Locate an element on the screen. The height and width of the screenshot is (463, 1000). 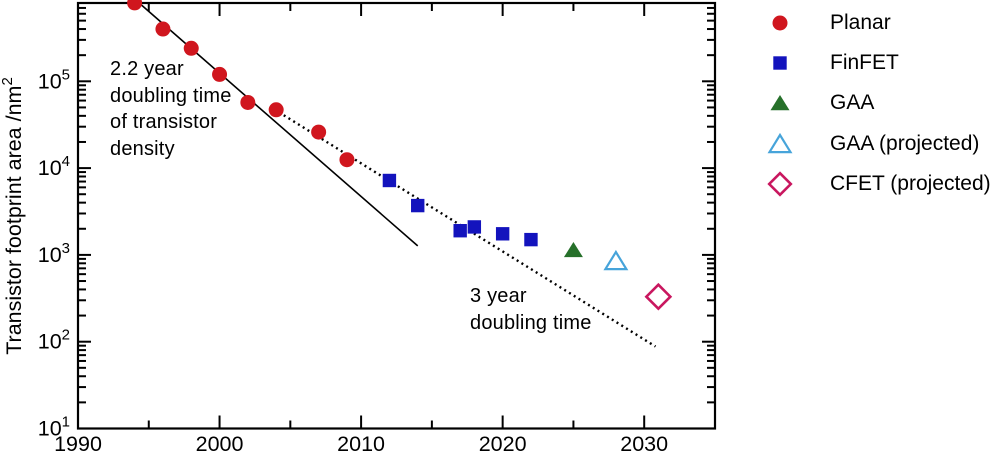
gaa-triangle-icon is located at coordinates (780, 103).